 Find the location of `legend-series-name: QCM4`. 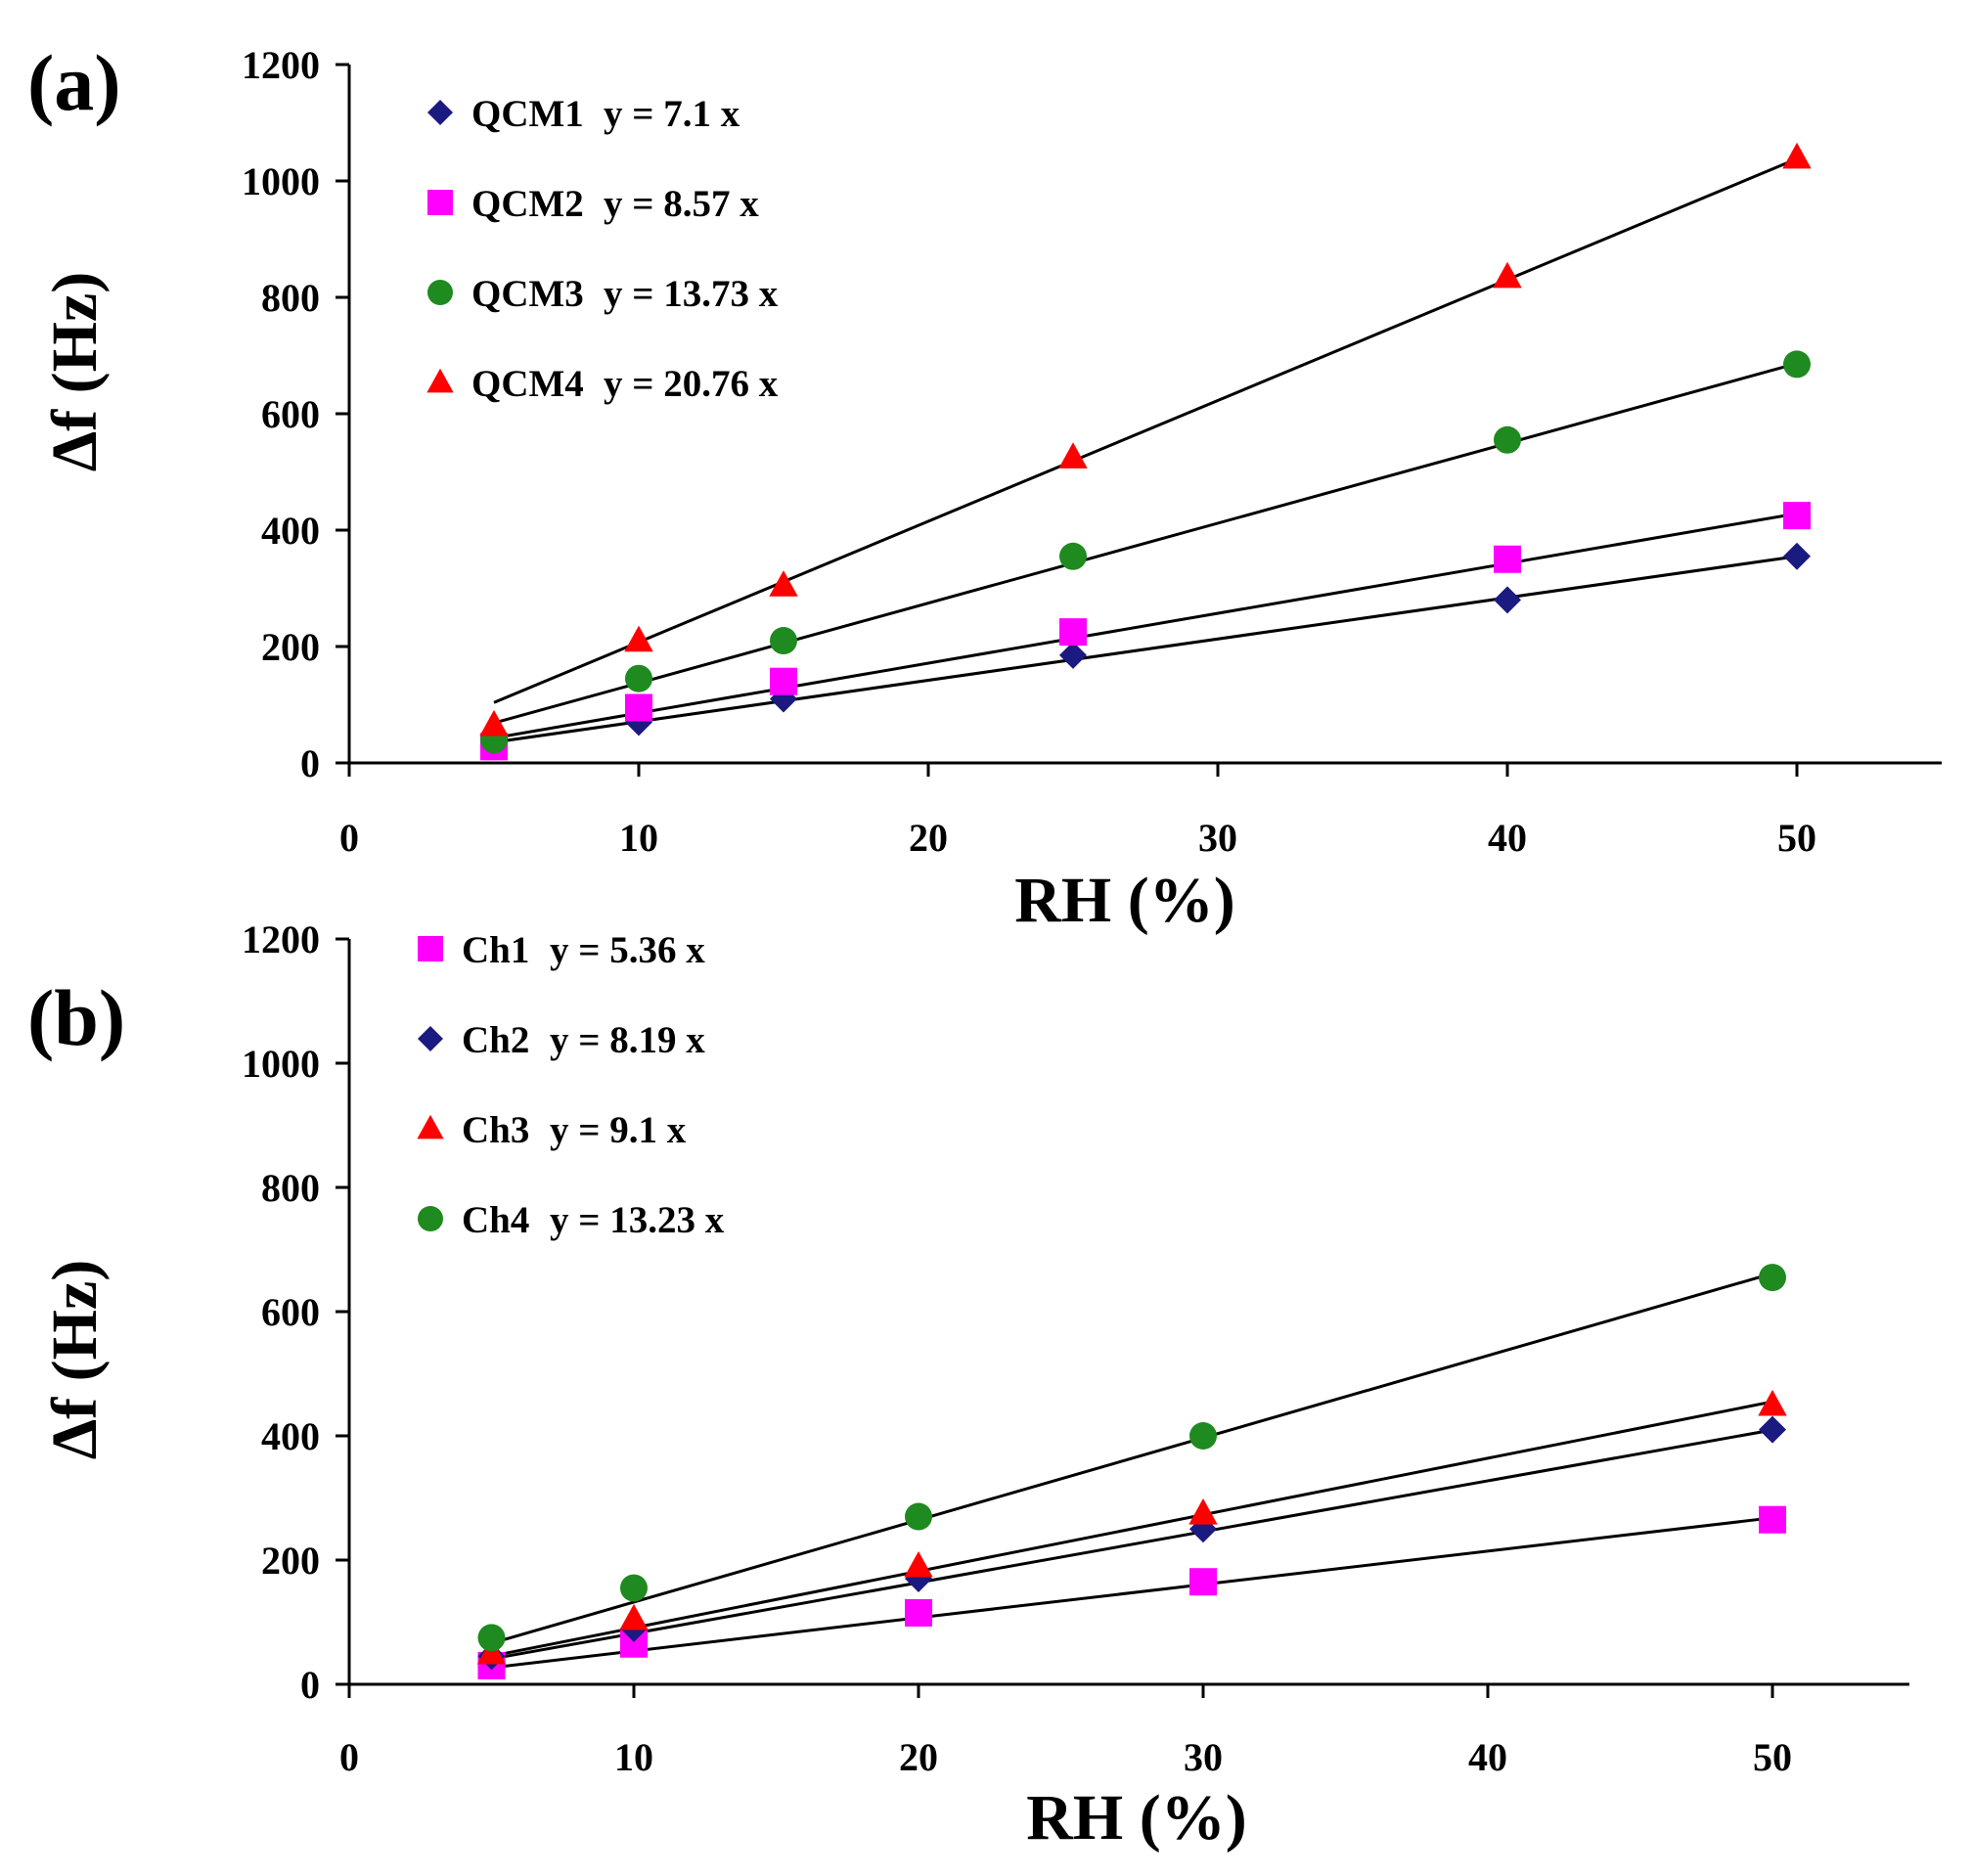

legend-series-name: QCM4 is located at coordinates (527, 384).